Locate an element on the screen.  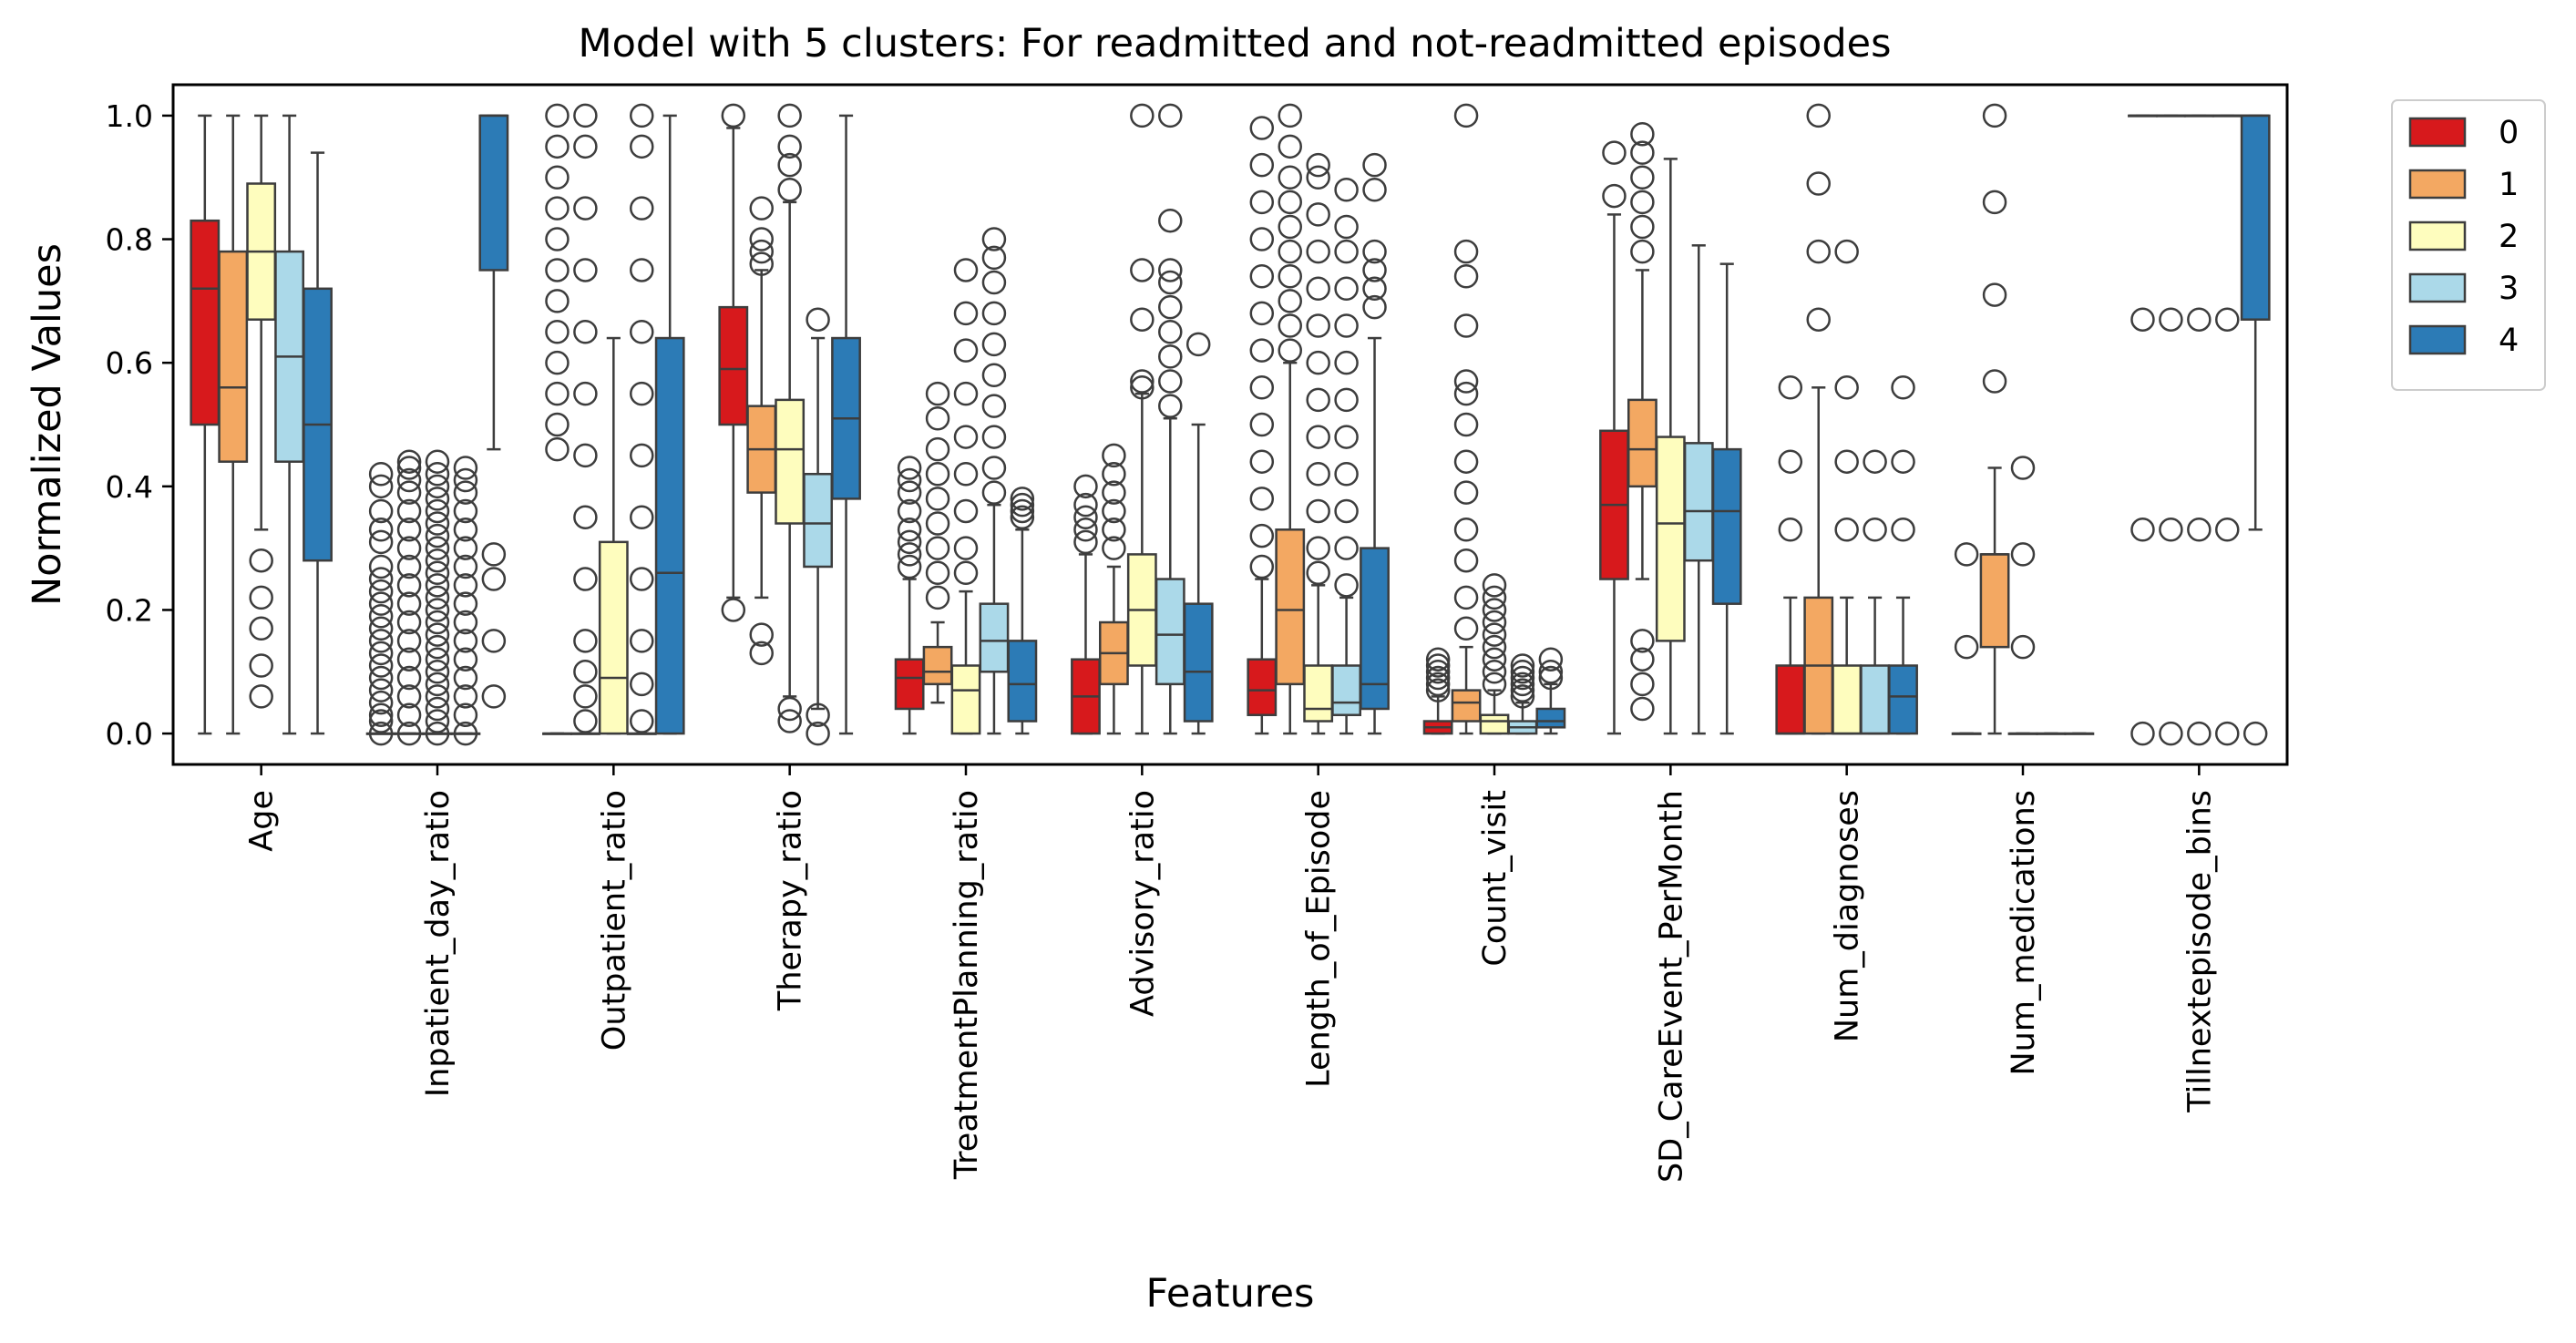
y-tick-label: 0.8 is located at coordinates (130, 240).